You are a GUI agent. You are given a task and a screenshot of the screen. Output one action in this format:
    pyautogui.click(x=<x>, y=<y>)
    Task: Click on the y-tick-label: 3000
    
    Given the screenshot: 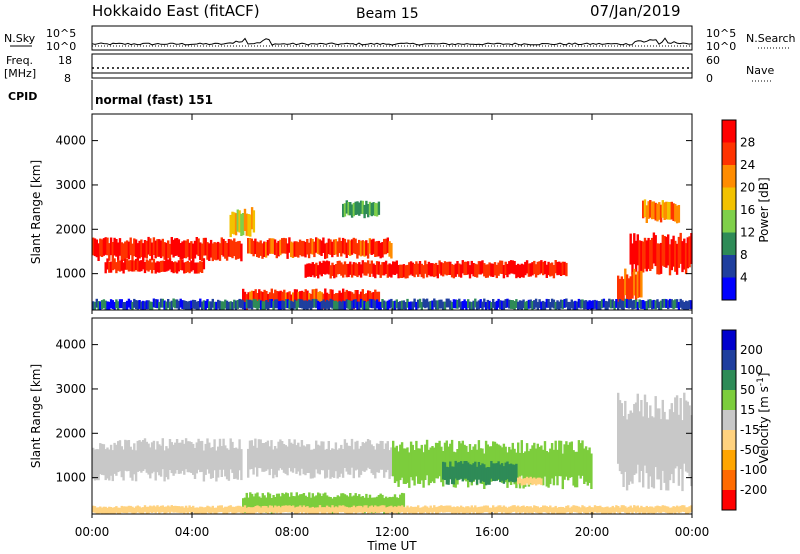 What is the action you would take?
    pyautogui.click(x=70, y=185)
    